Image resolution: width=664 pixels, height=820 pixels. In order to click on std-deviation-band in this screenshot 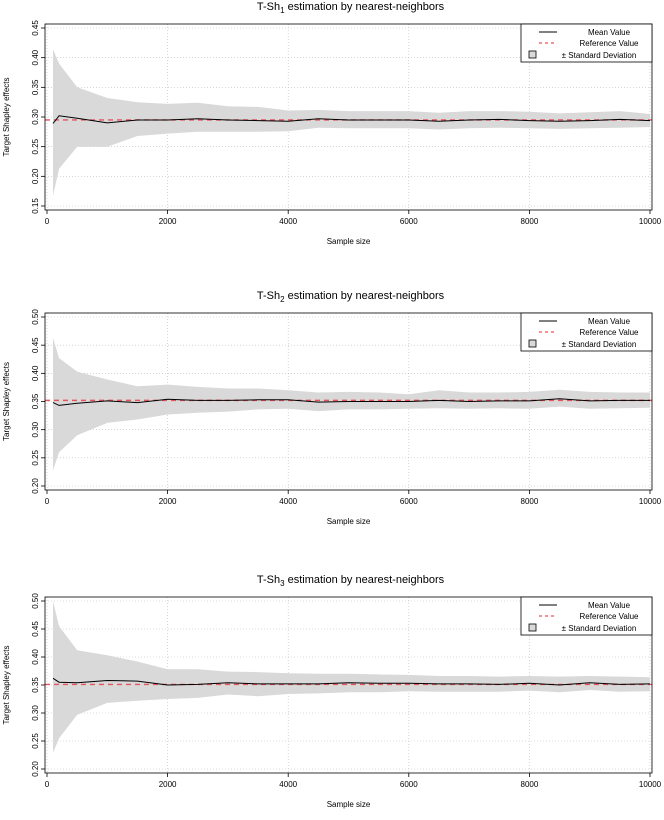, I will do `click(351, 404)`.